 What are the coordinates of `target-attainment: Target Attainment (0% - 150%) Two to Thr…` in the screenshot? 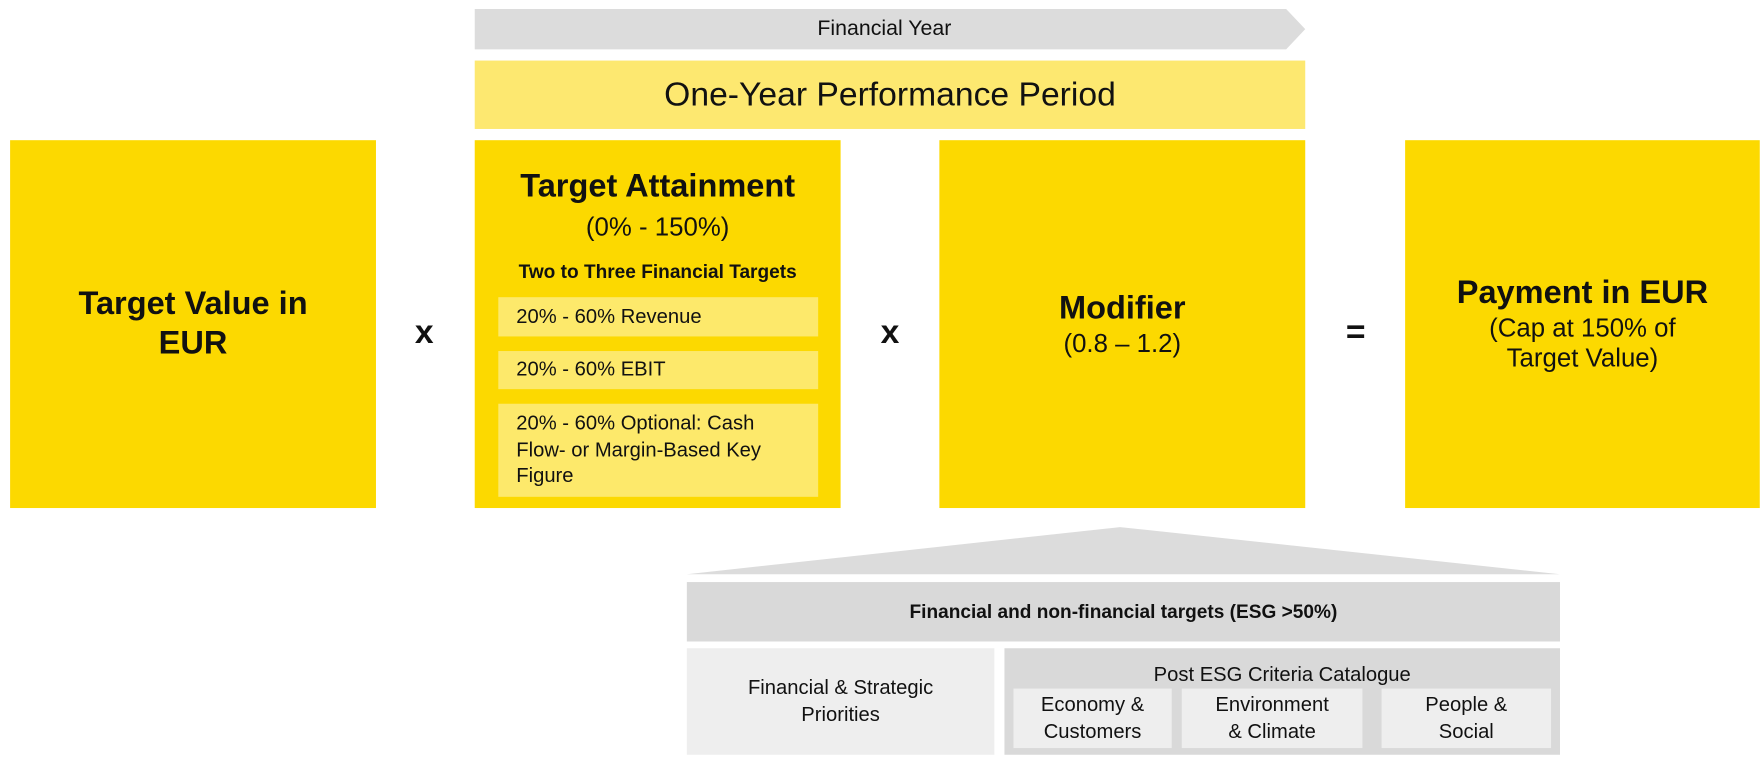 It's located at (657, 324).